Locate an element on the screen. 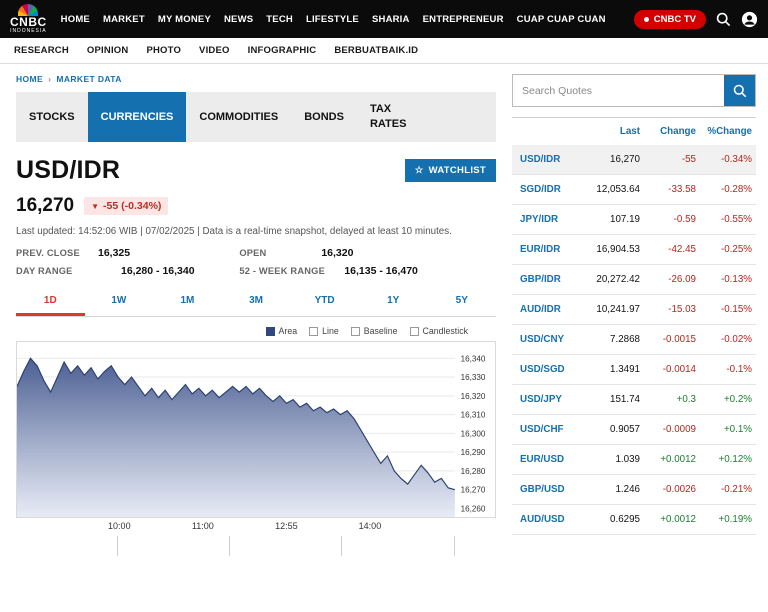 The width and height of the screenshot is (768, 612). quote-search-button is located at coordinates (739, 90).